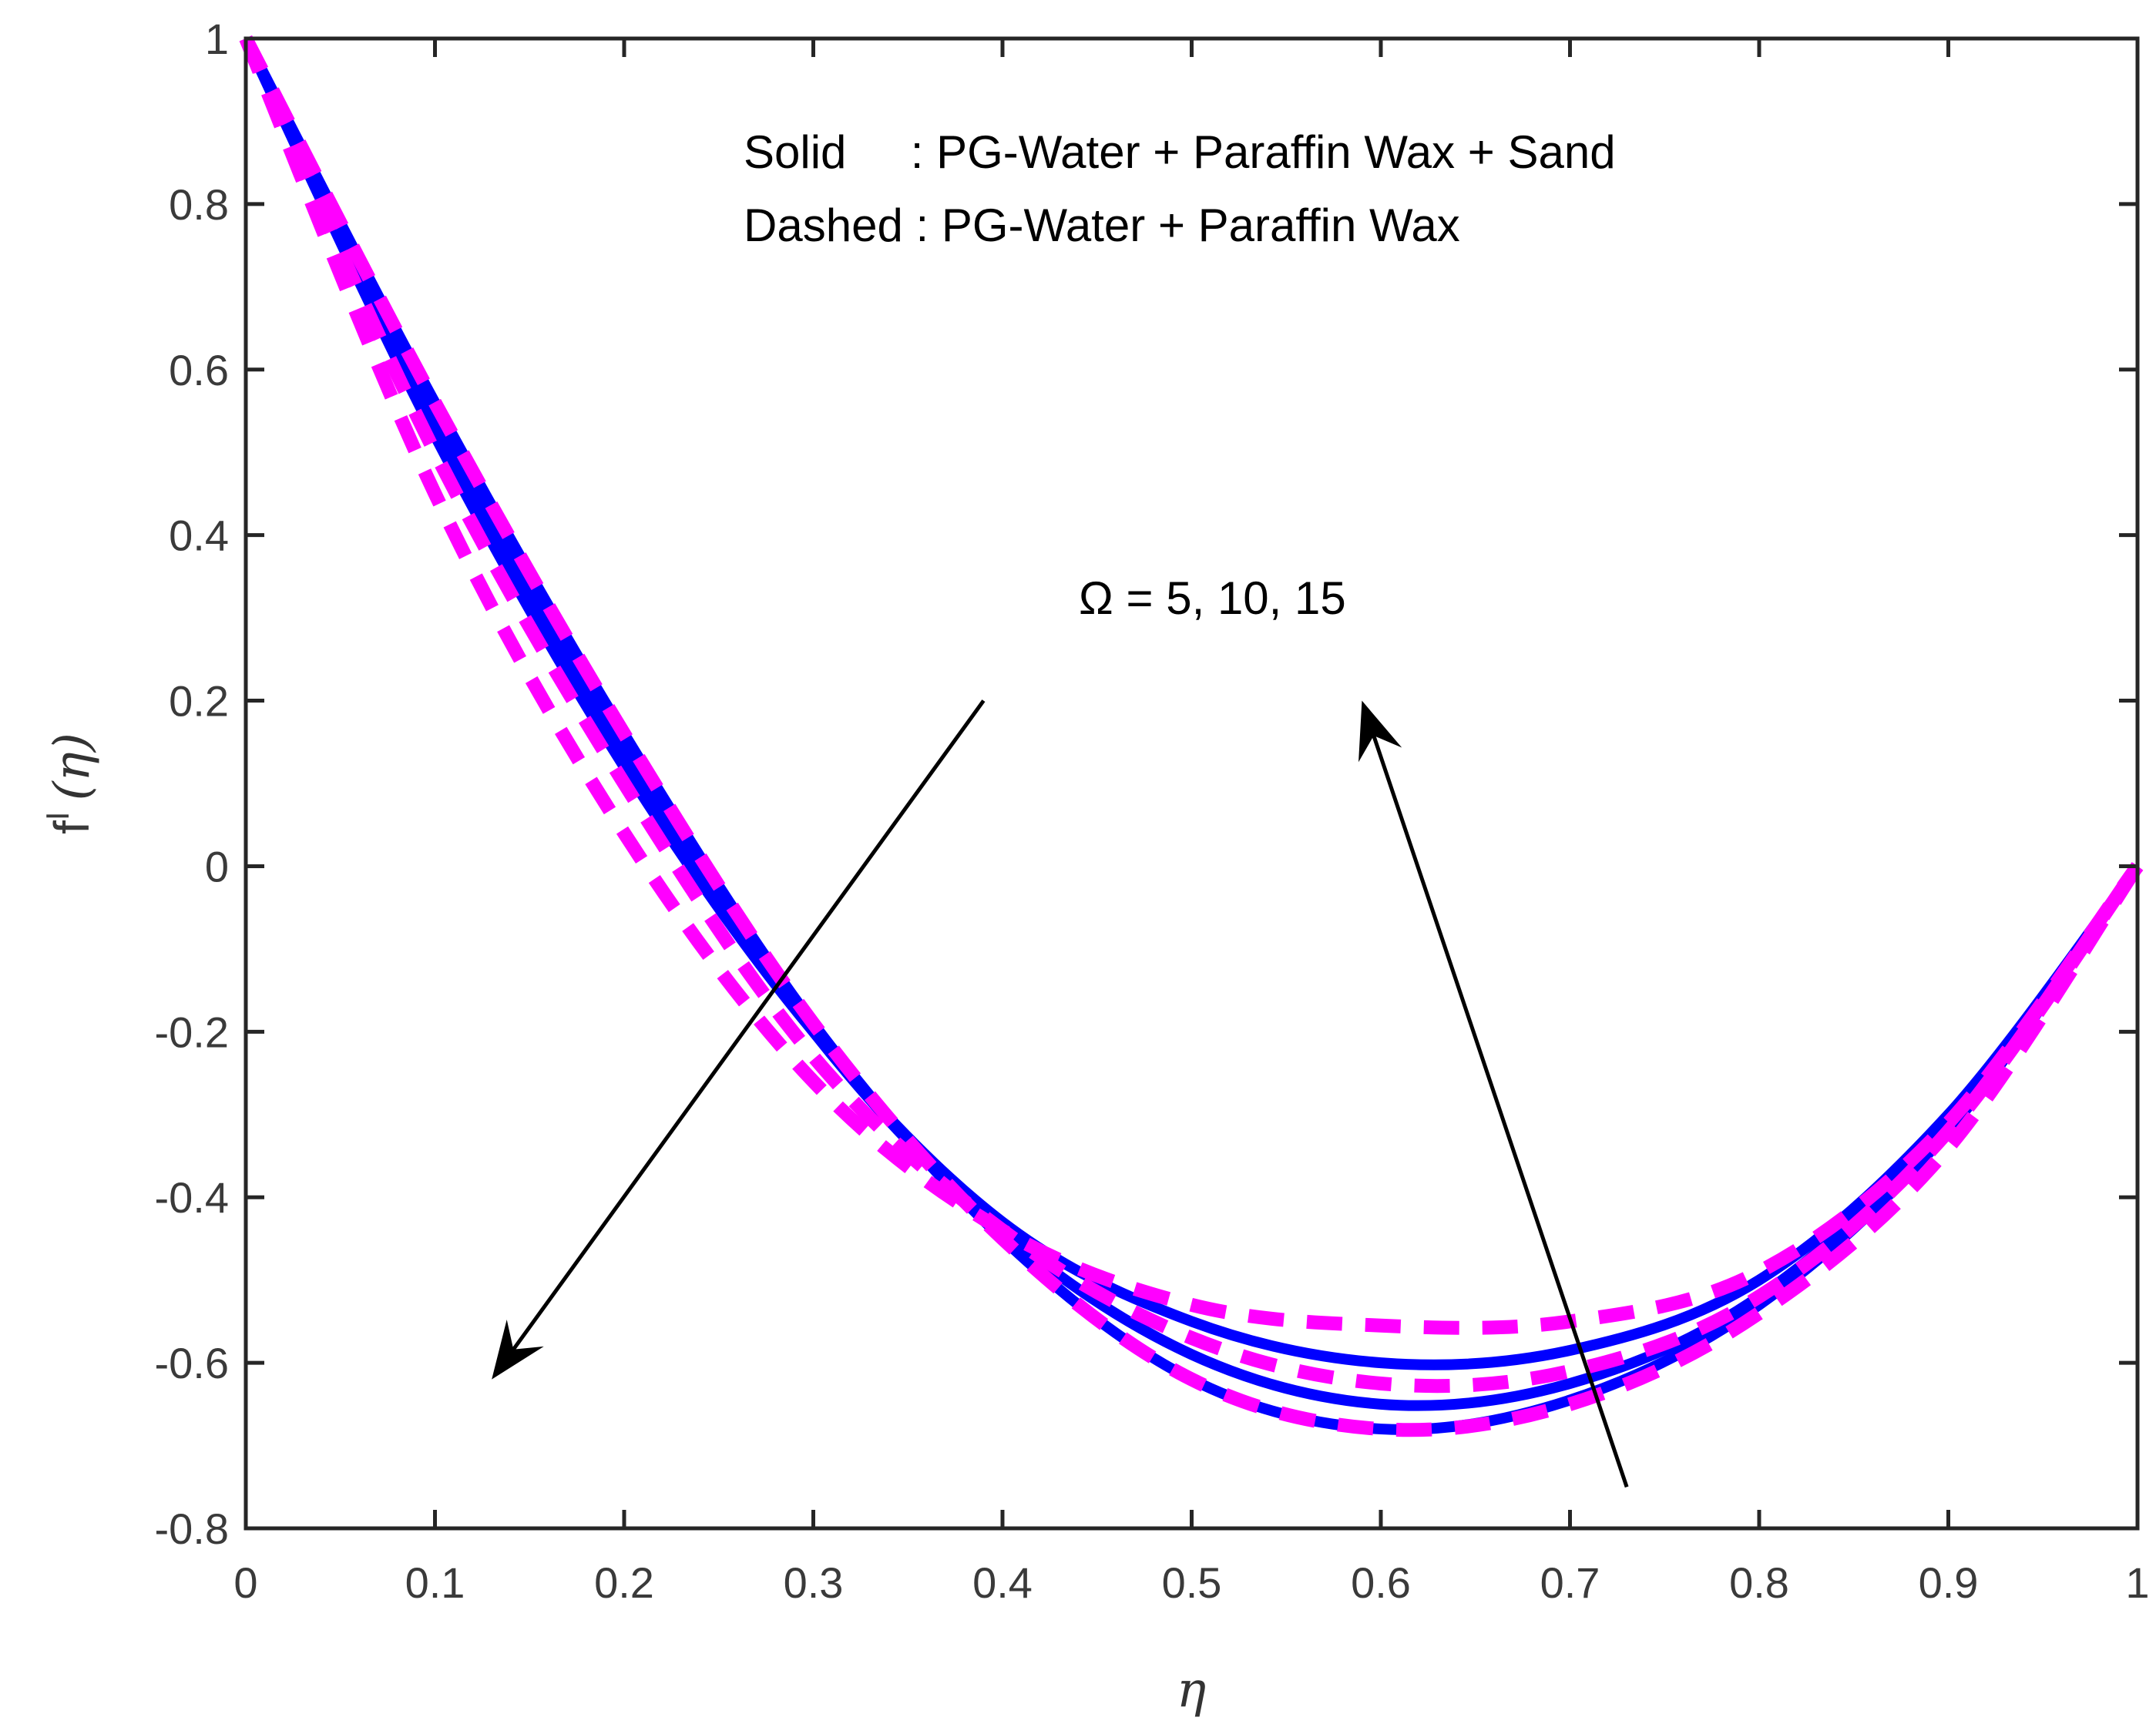  Describe the element at coordinates (2137, 1582) in the screenshot. I see `x-tick-label: 1` at that location.